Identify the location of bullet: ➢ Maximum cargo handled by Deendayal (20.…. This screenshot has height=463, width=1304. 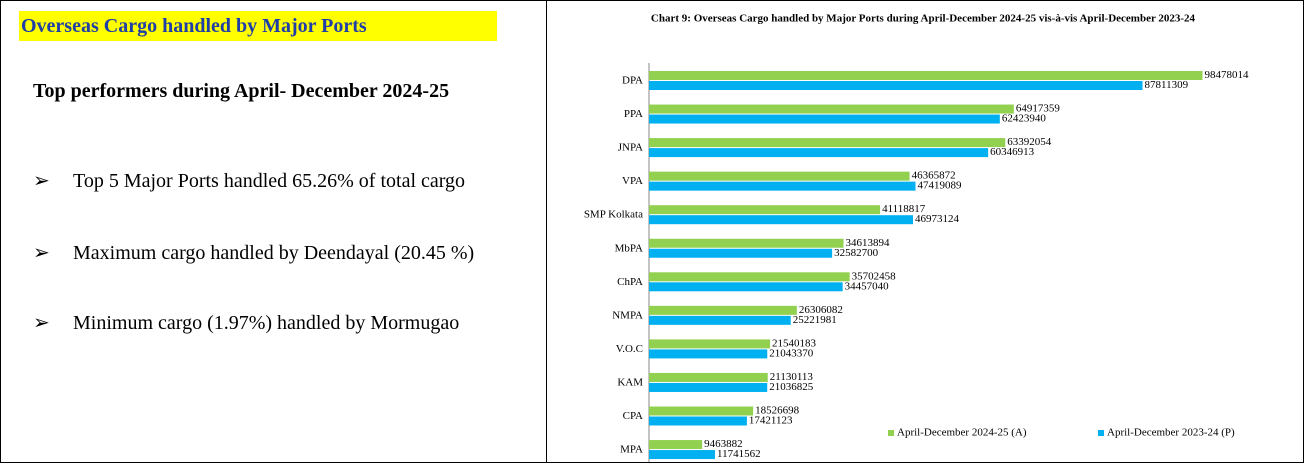
(278, 253).